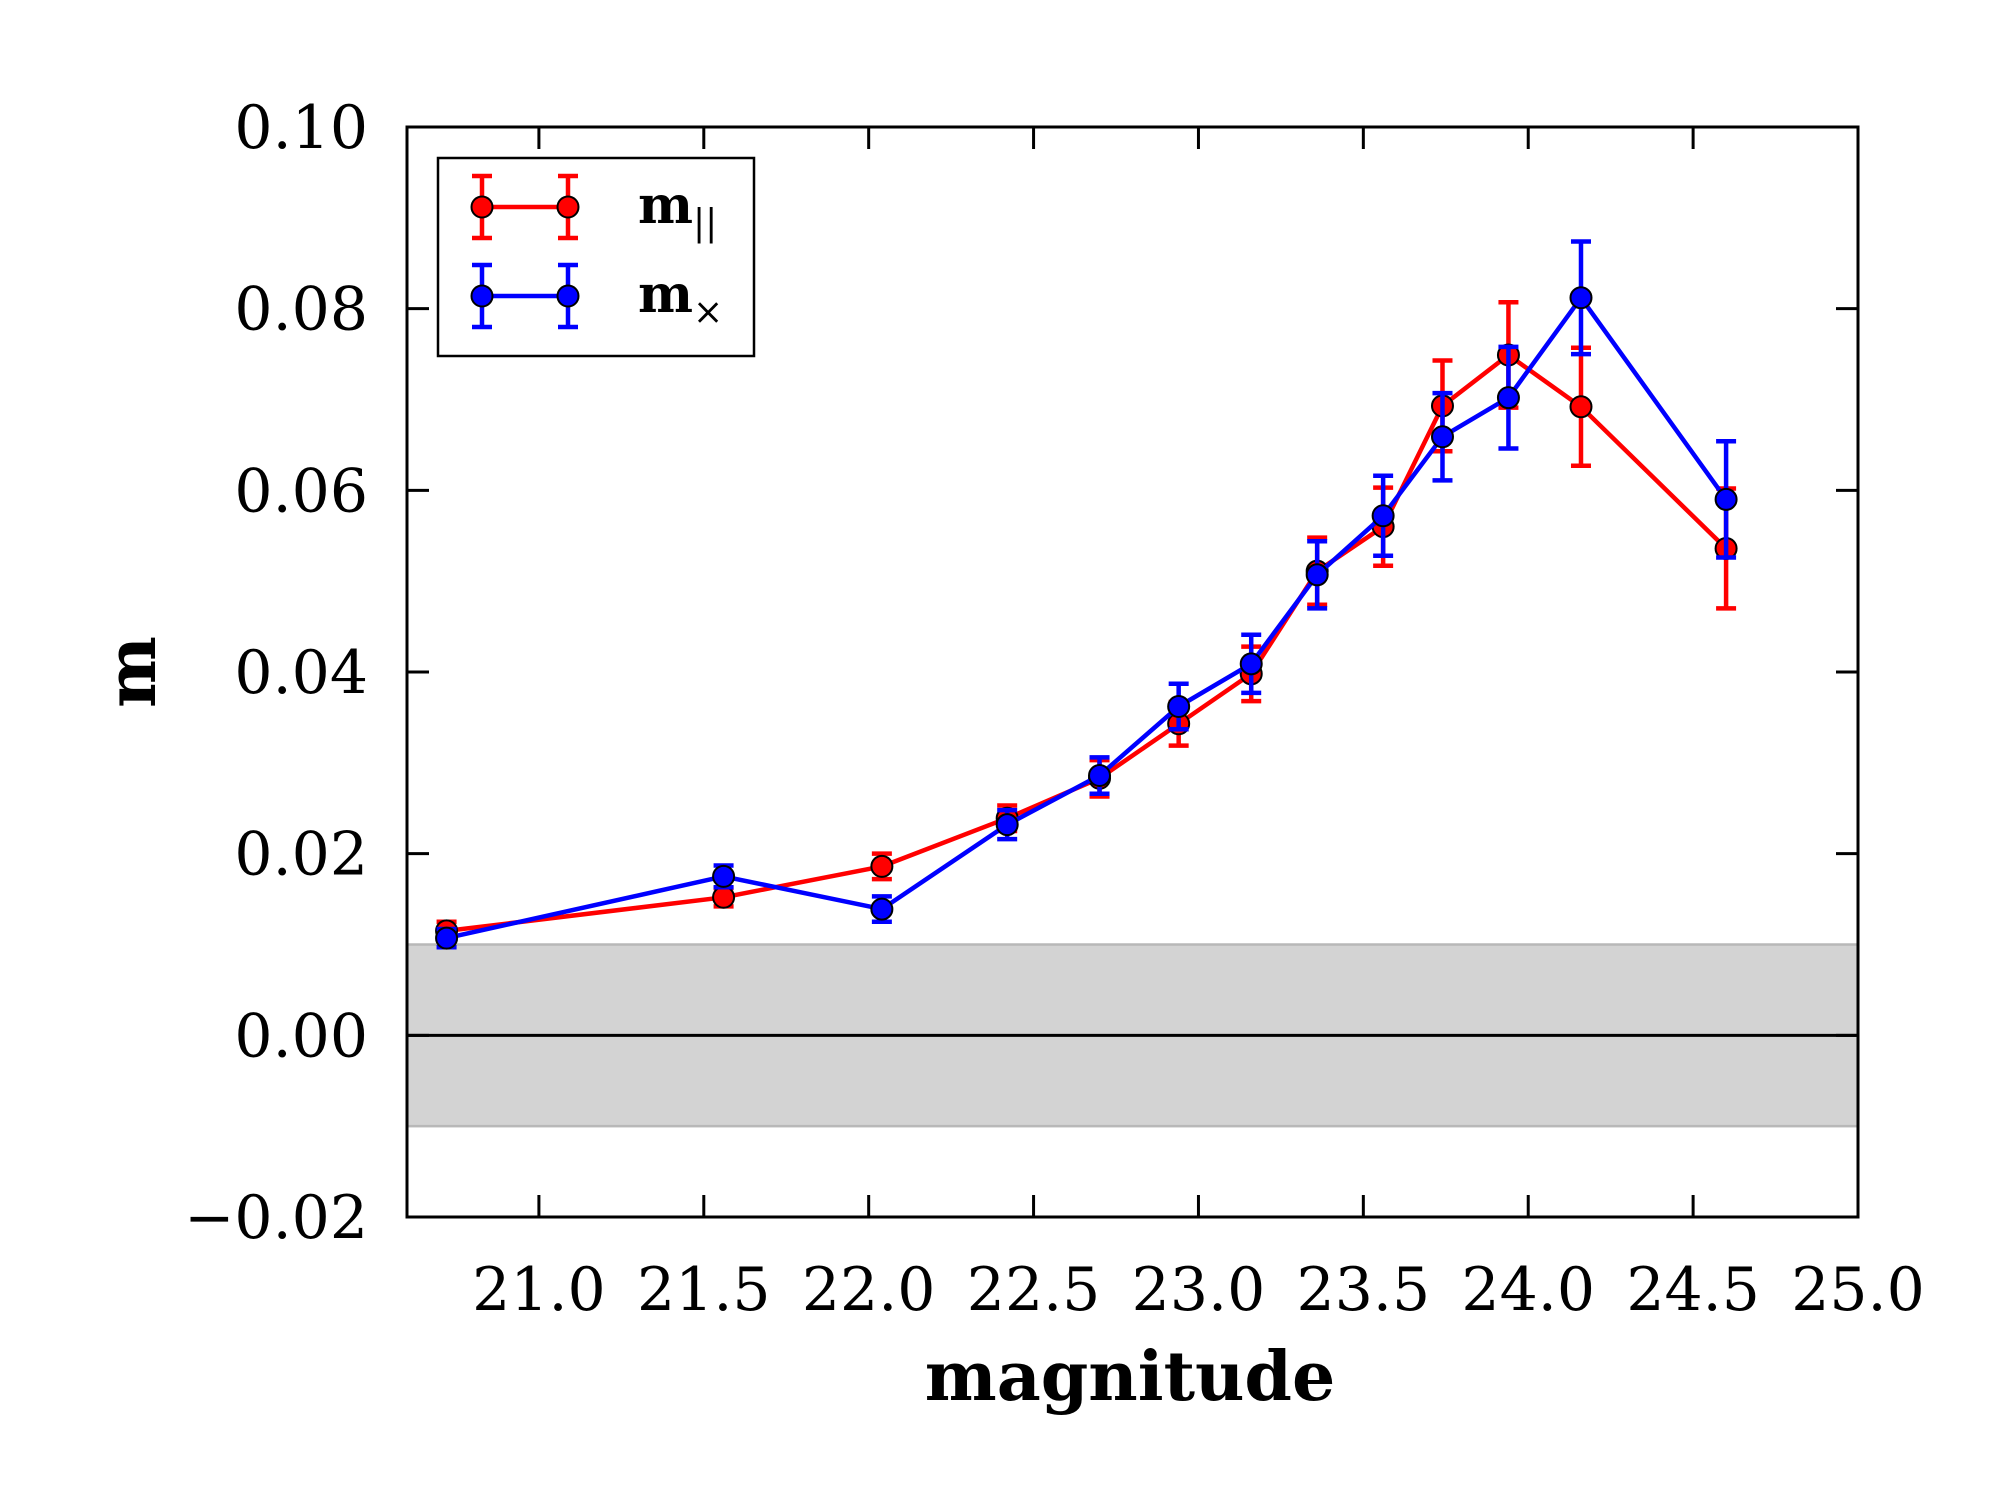 This screenshot has height=1500, width=2000. I want to click on legend-box, so click(596, 257).